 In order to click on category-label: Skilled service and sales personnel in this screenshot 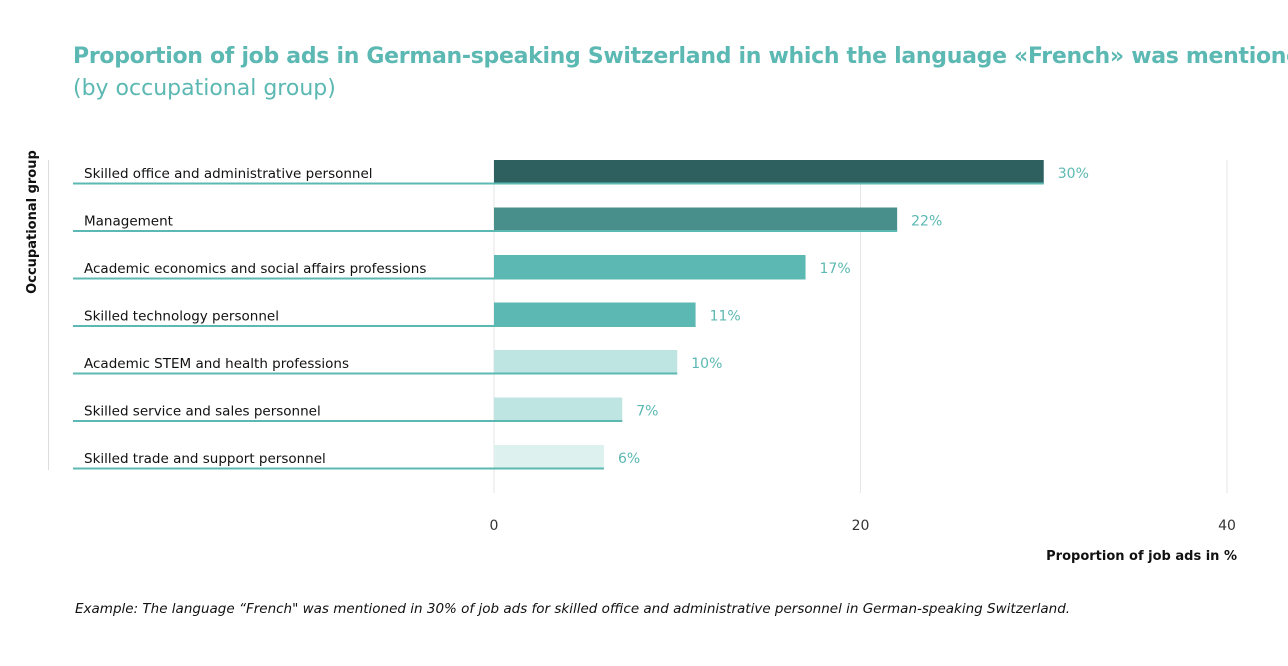, I will do `click(202, 412)`.